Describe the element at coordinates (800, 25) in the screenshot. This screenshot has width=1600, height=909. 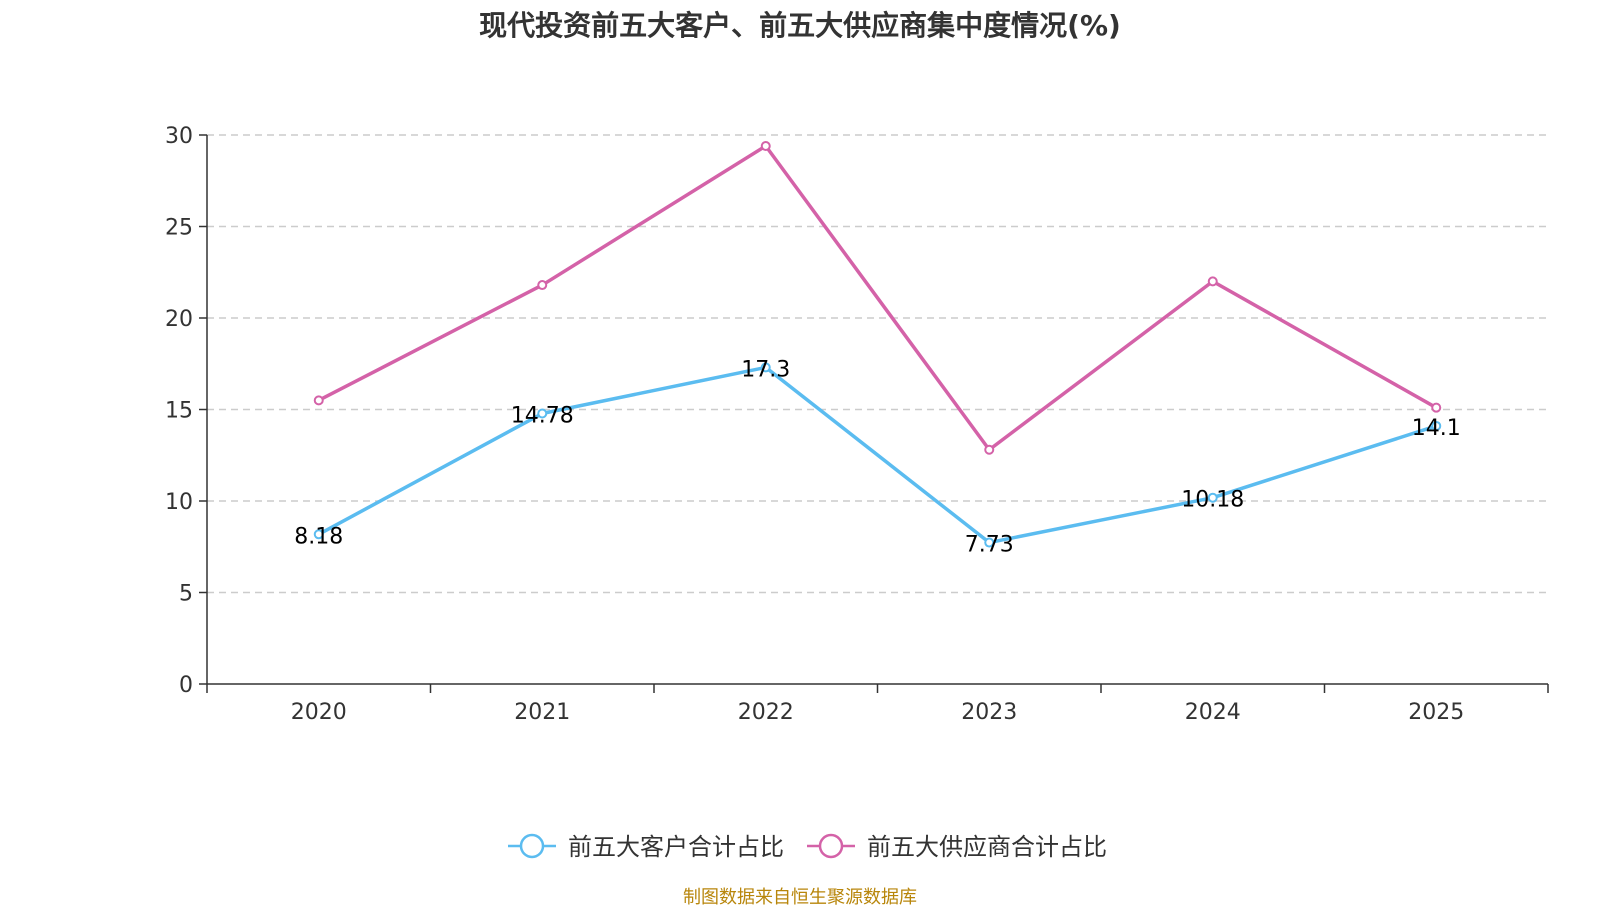
I see `chart-title: 现代投资前五大客户、前五大供应商集中度情况(%)` at that location.